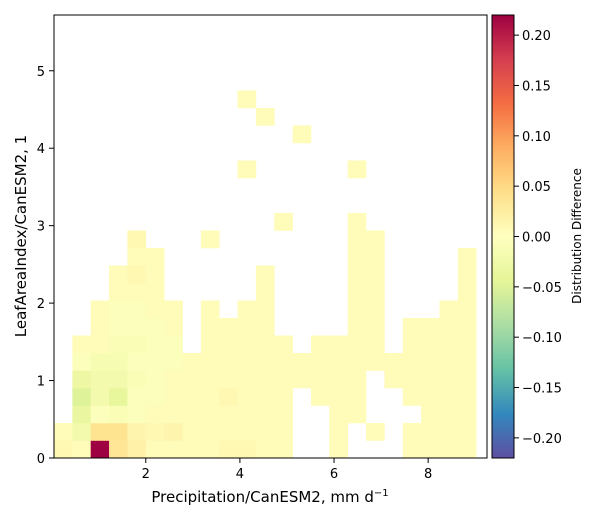 This screenshot has width=600, height=525. Describe the element at coordinates (542, 389) in the screenshot. I see `colorbar-tick-label: −0.15` at that location.